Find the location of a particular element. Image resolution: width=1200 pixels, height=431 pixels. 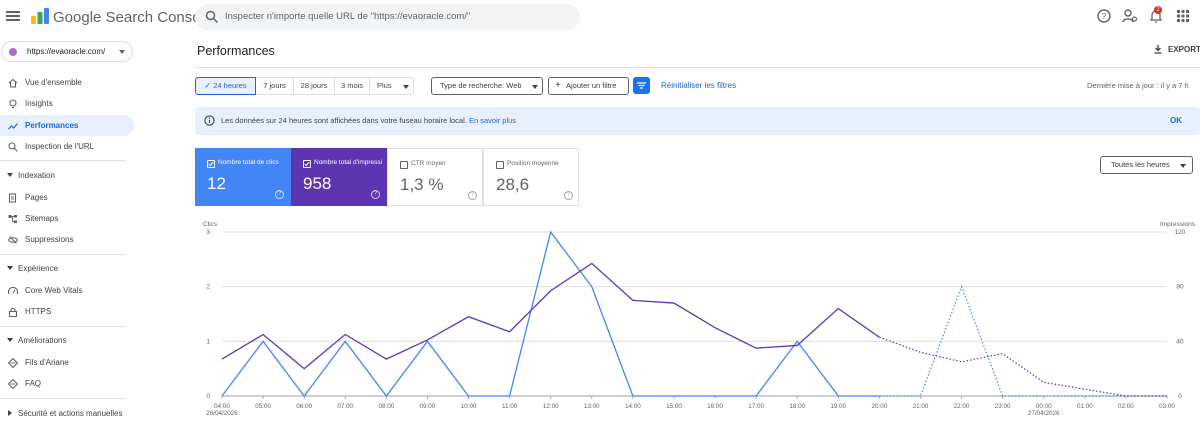

app-title: Google Search Console is located at coordinates (133, 17).